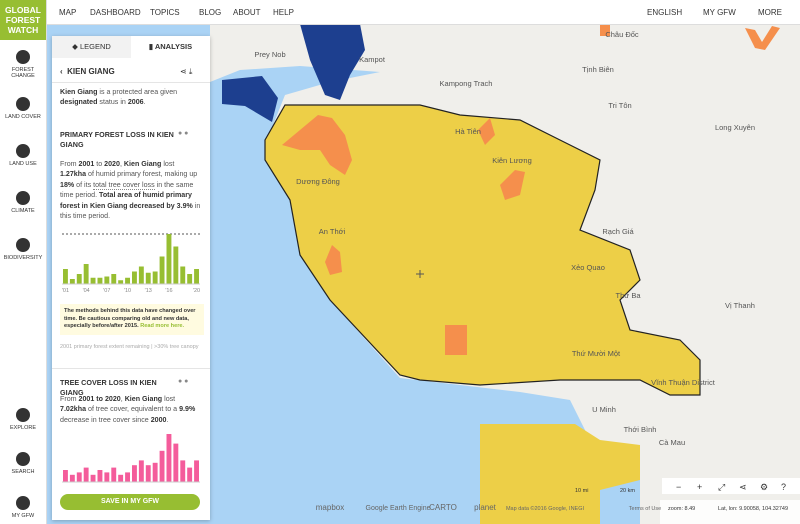  What do you see at coordinates (130, 502) in the screenshot?
I see `save-button: SAVE IN MY GFW` at bounding box center [130, 502].